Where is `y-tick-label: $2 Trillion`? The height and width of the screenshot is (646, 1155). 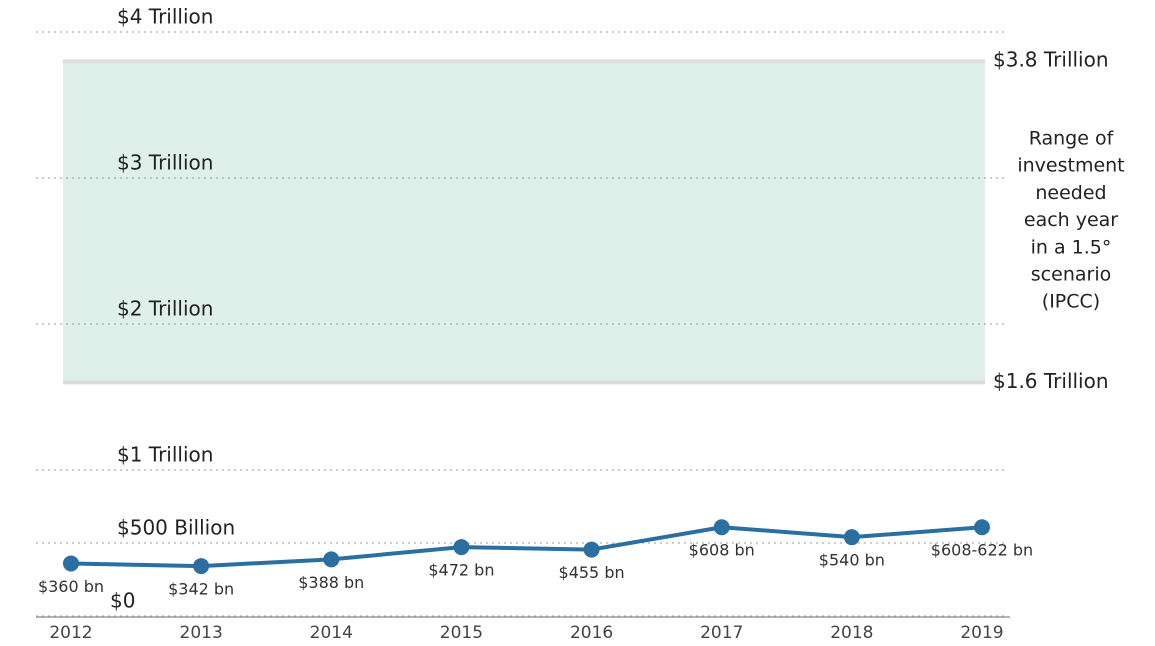
y-tick-label: $2 Trillion is located at coordinates (165, 309).